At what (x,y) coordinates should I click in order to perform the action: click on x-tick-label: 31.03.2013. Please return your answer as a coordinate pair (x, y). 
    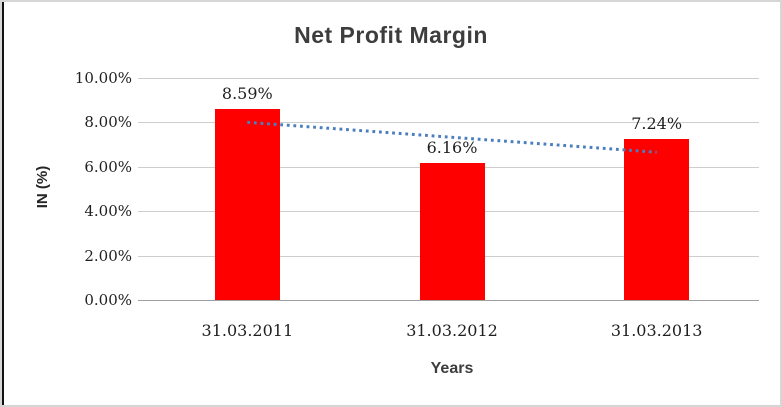
    Looking at the image, I should click on (656, 330).